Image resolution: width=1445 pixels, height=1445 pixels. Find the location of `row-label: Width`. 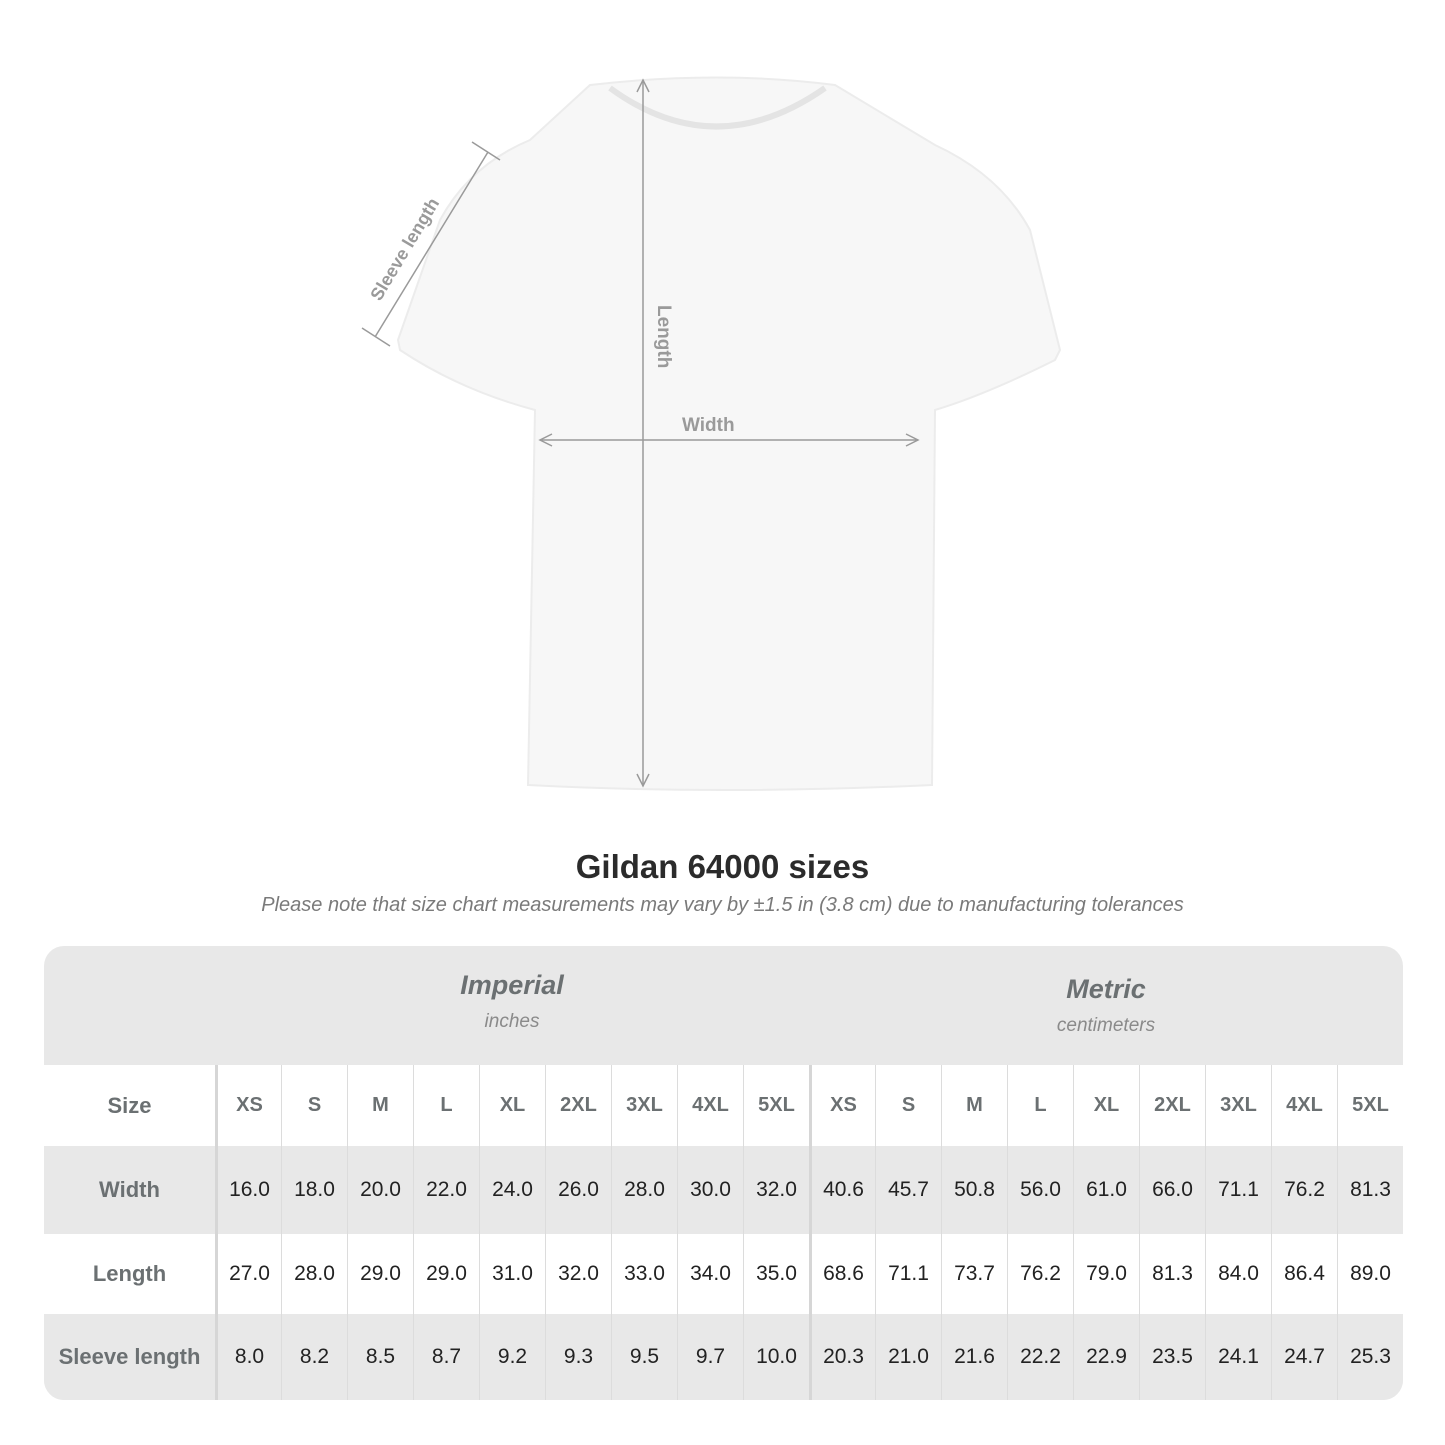

row-label: Width is located at coordinates (129, 1189).